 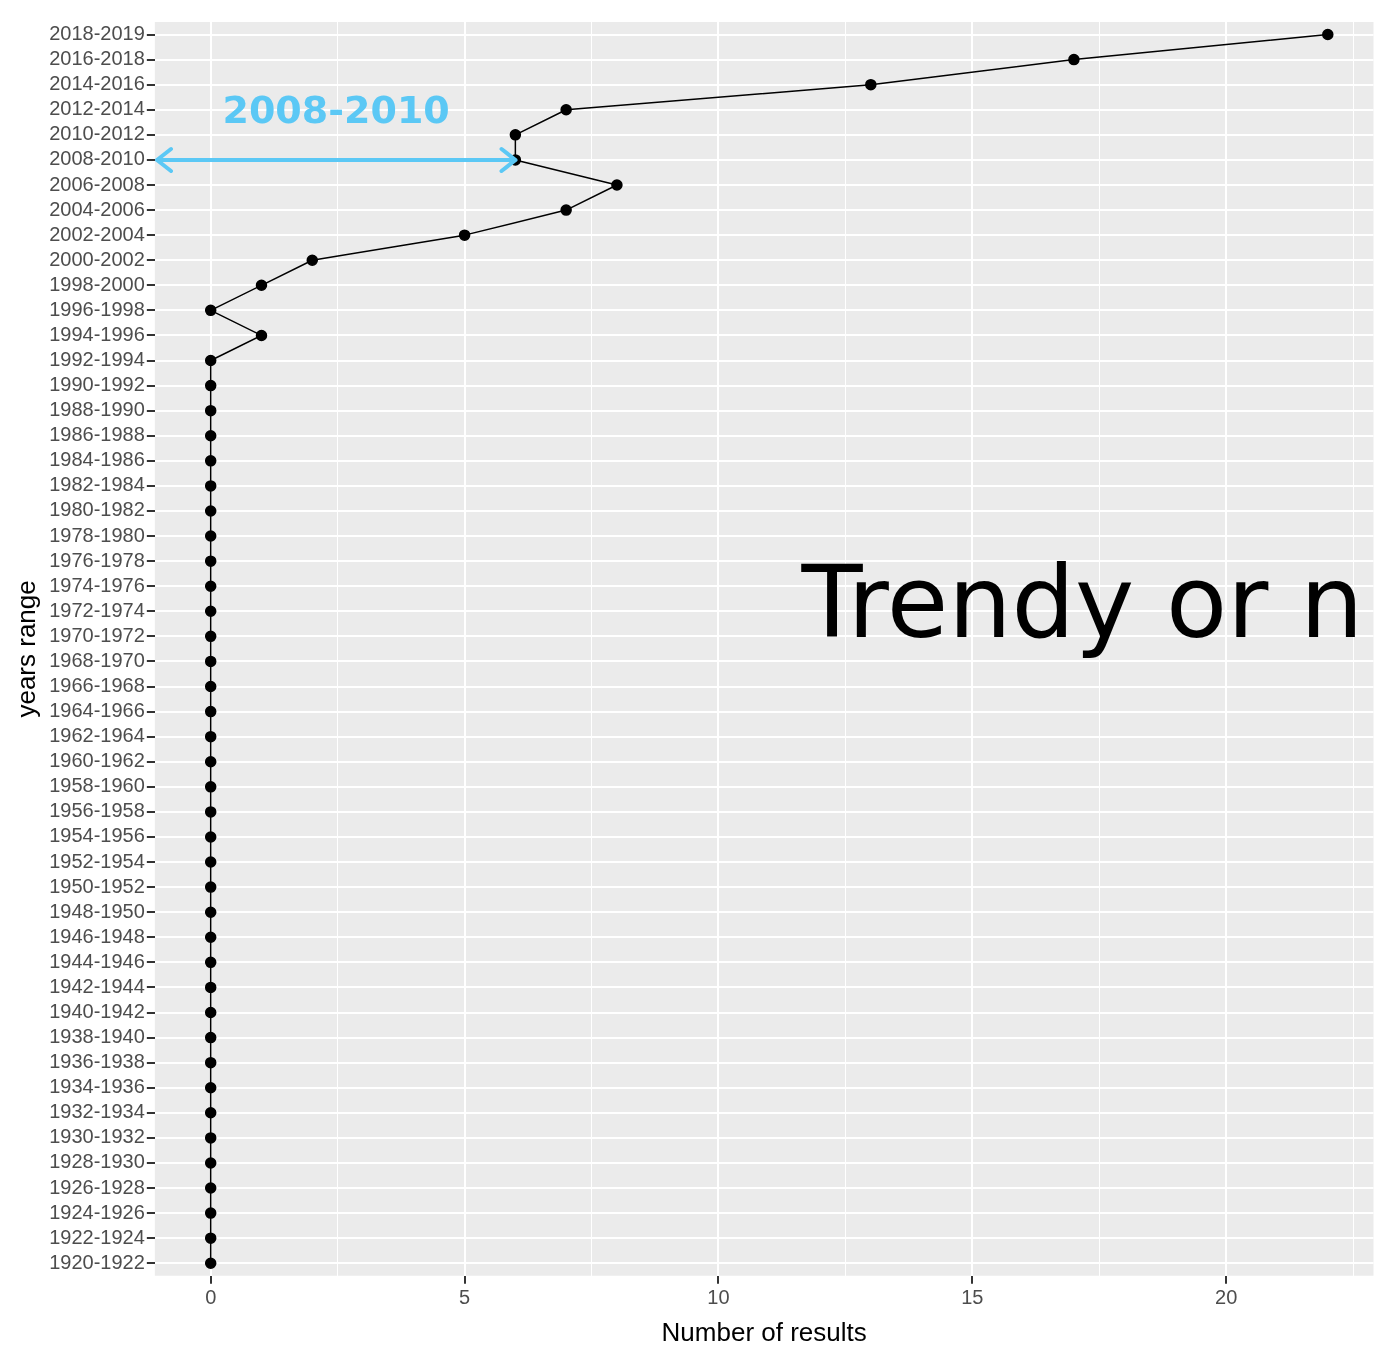 What do you see at coordinates (97, 735) in the screenshot?
I see `y-tick-label: 1962-1964` at bounding box center [97, 735].